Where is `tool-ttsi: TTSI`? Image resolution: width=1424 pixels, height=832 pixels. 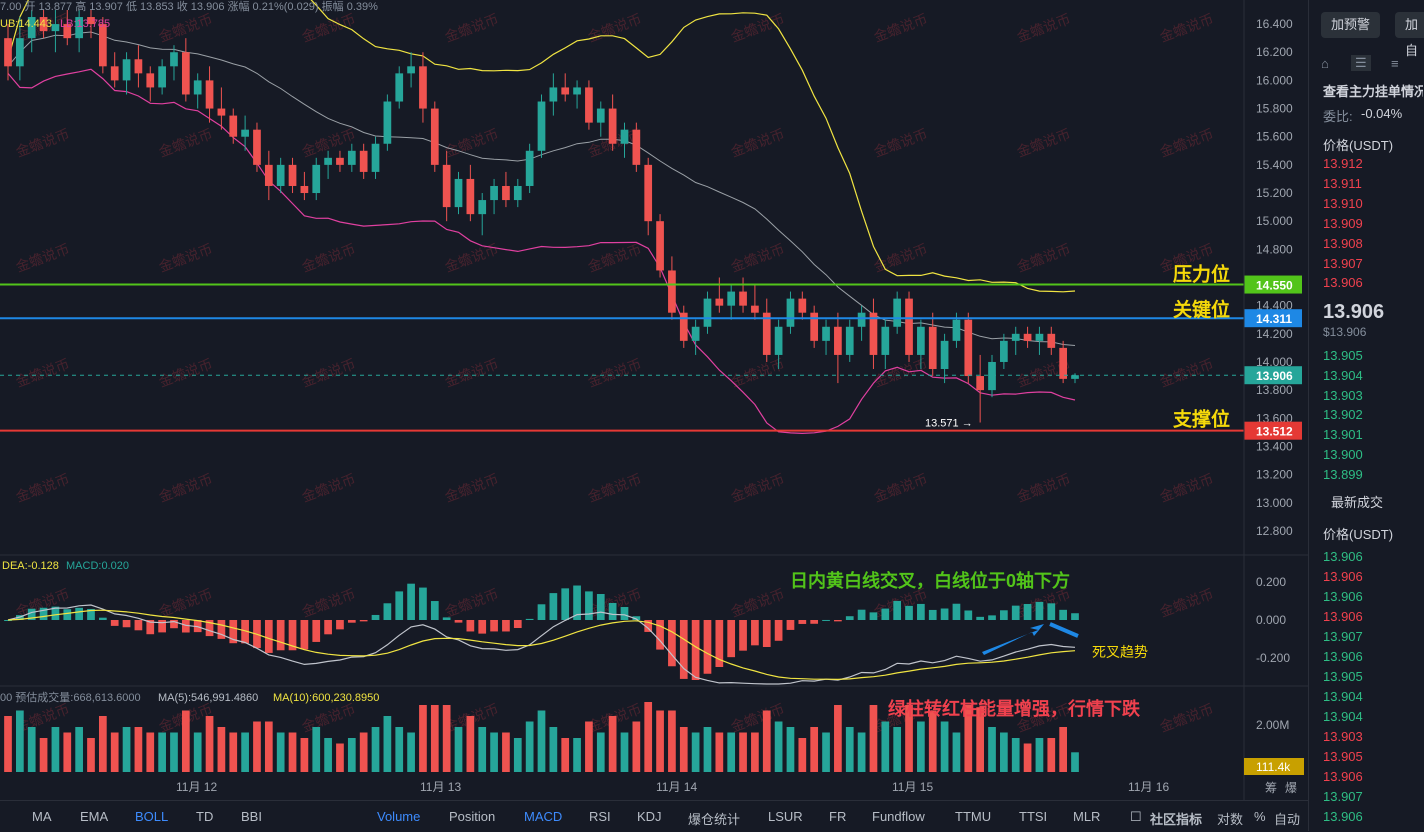
tool-ttsi: TTSI is located at coordinates (1033, 816).